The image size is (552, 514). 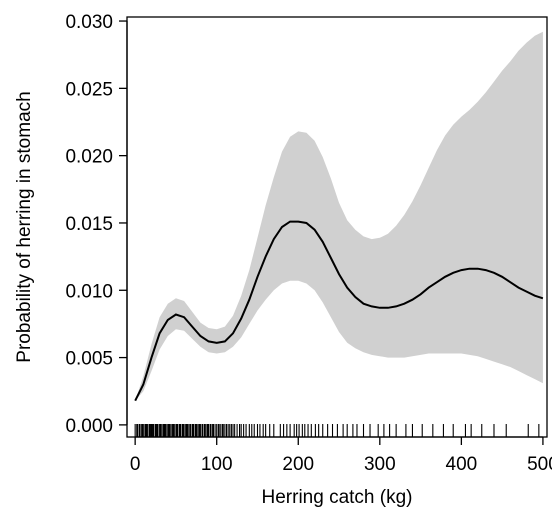 What do you see at coordinates (89, 224) in the screenshot?
I see `y-tick-label: 0.015` at bounding box center [89, 224].